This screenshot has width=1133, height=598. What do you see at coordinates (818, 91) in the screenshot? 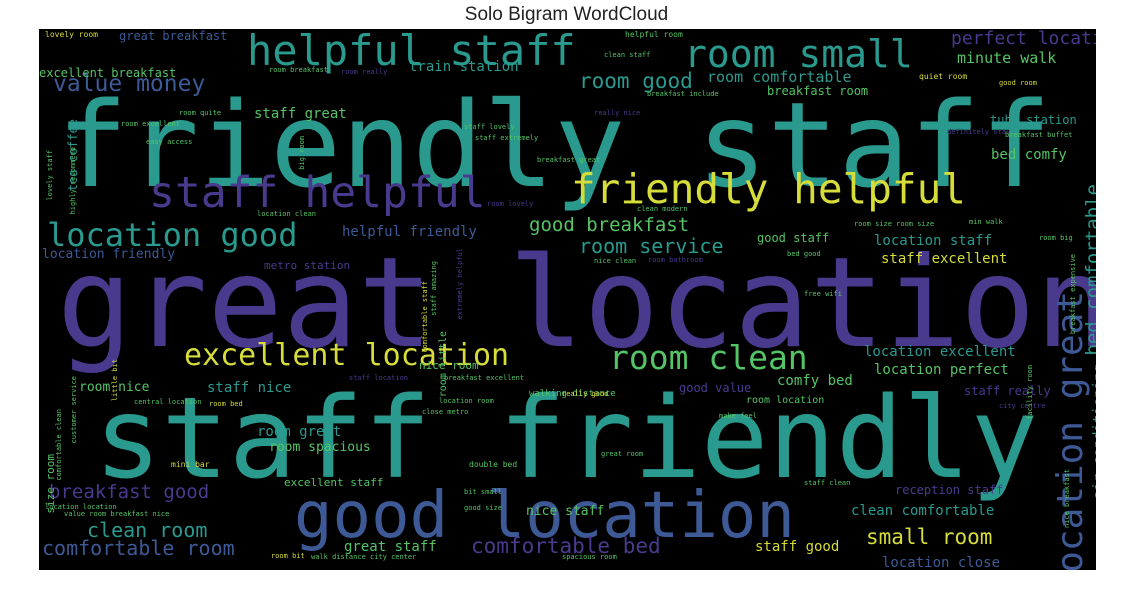
I see `word-breakfast-room: breakfast room` at bounding box center [818, 91].